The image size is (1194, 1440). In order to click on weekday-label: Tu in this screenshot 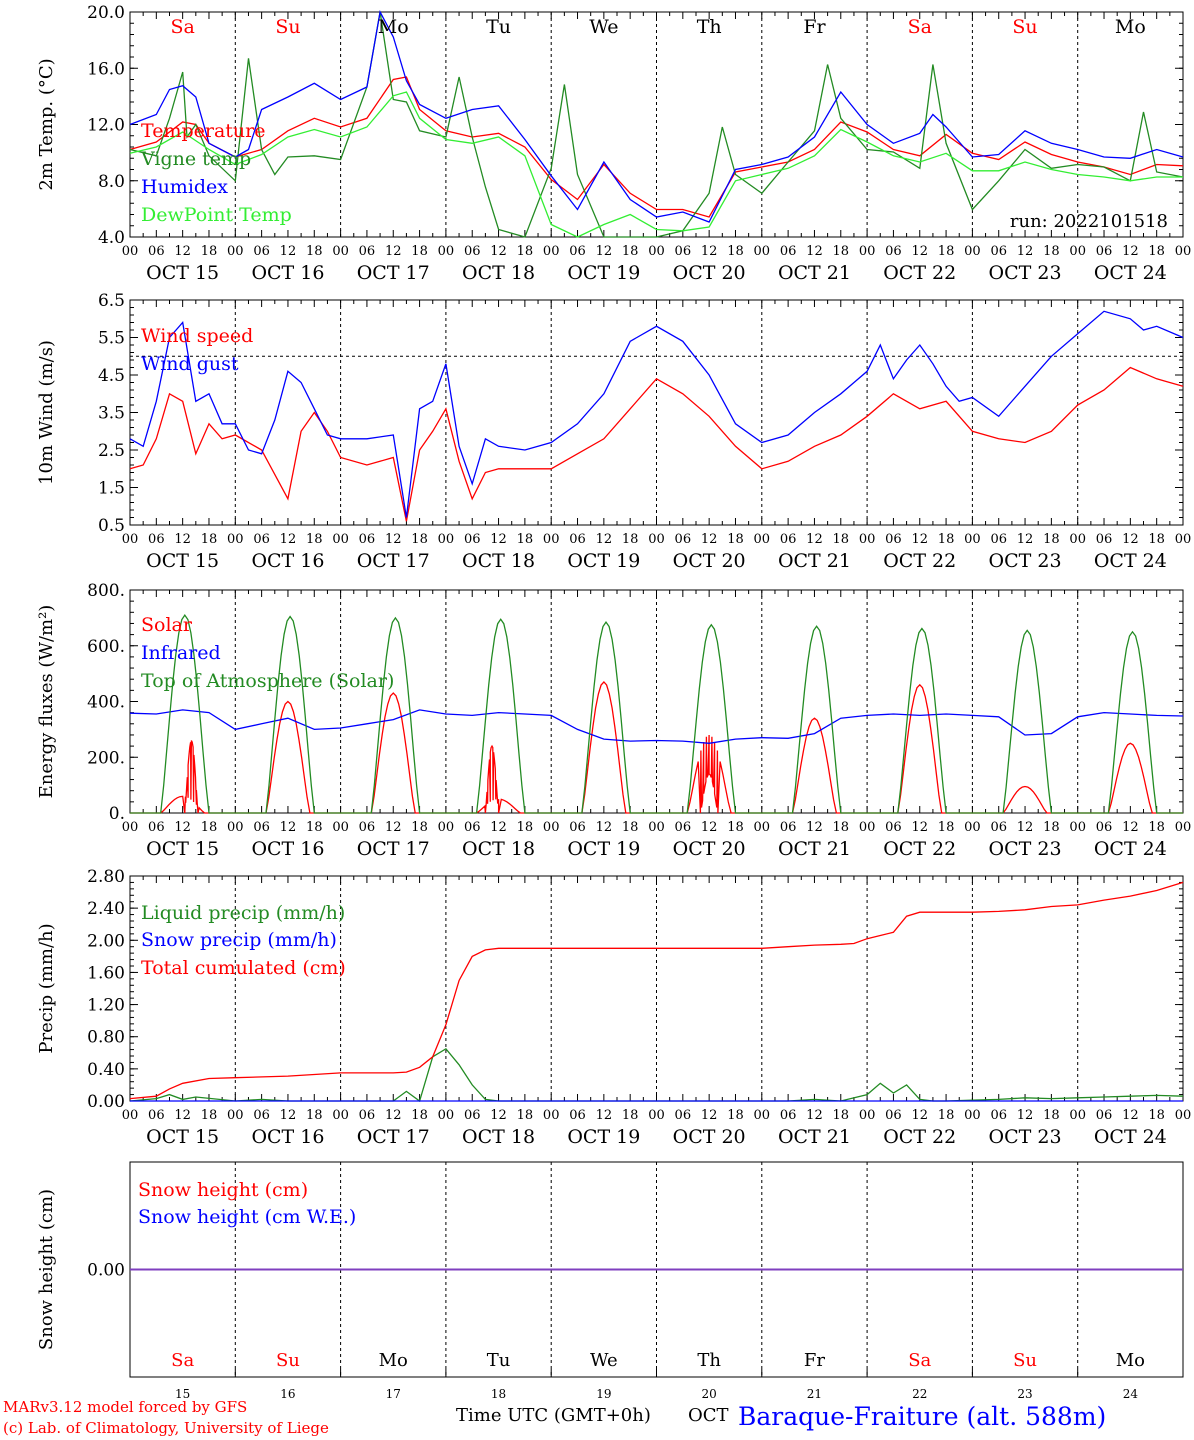, I will do `click(498, 27)`.